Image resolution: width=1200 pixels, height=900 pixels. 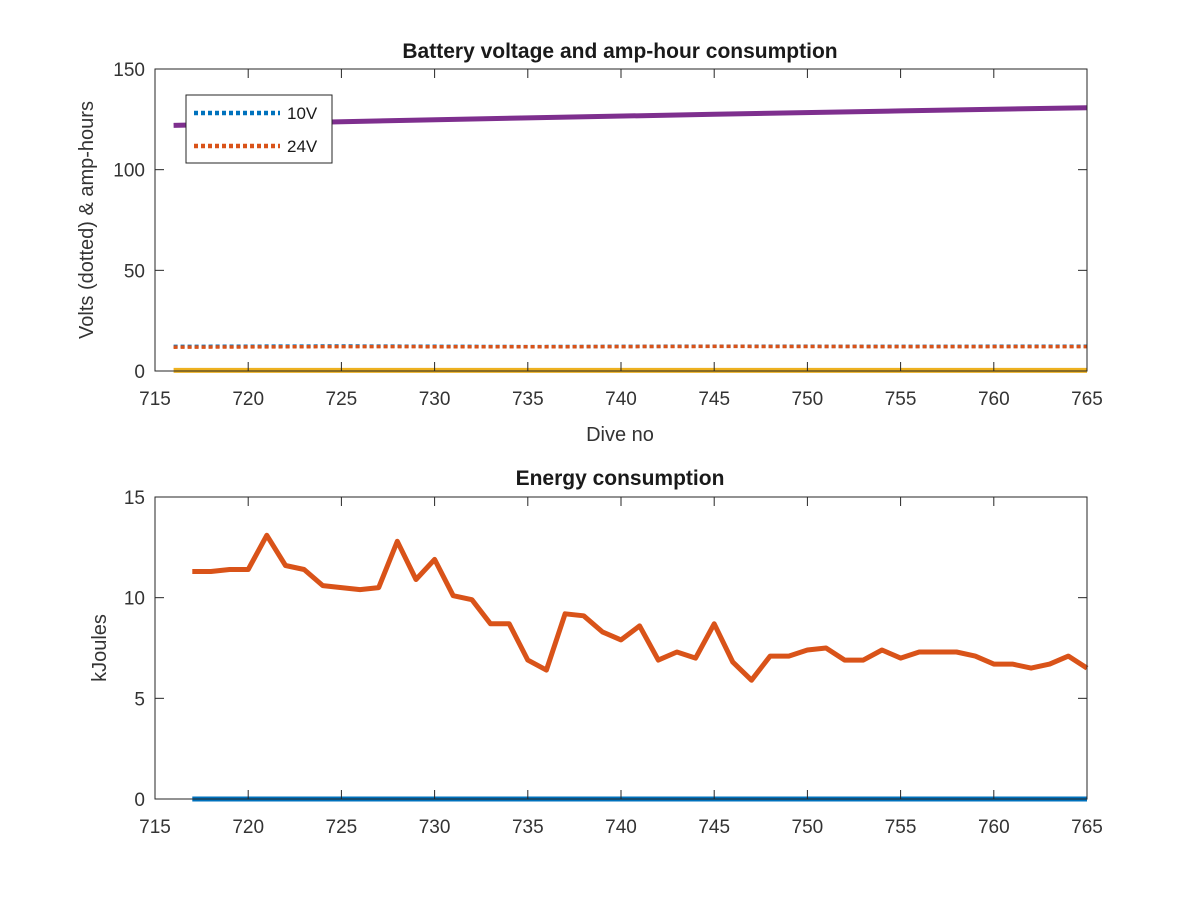 I want to click on energy-y-tick-label-0: 0, so click(x=139, y=800).